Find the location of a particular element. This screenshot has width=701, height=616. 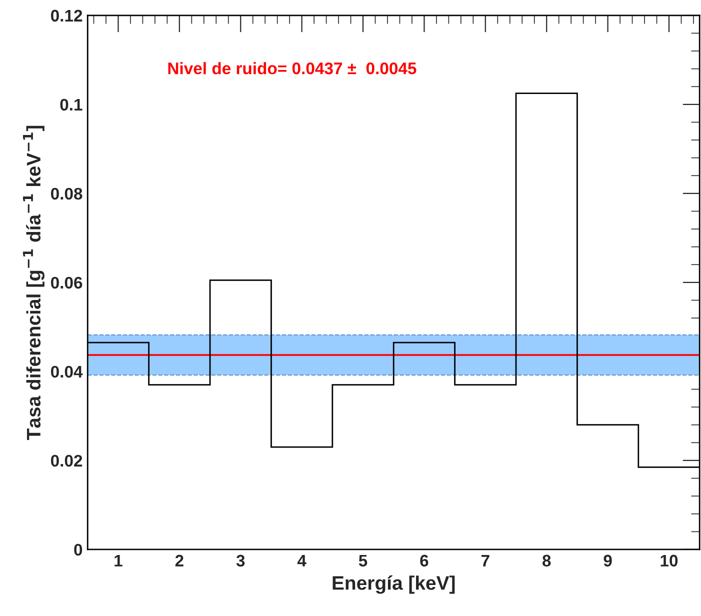

y-tick-label: 0.1 is located at coordinates (71, 104).